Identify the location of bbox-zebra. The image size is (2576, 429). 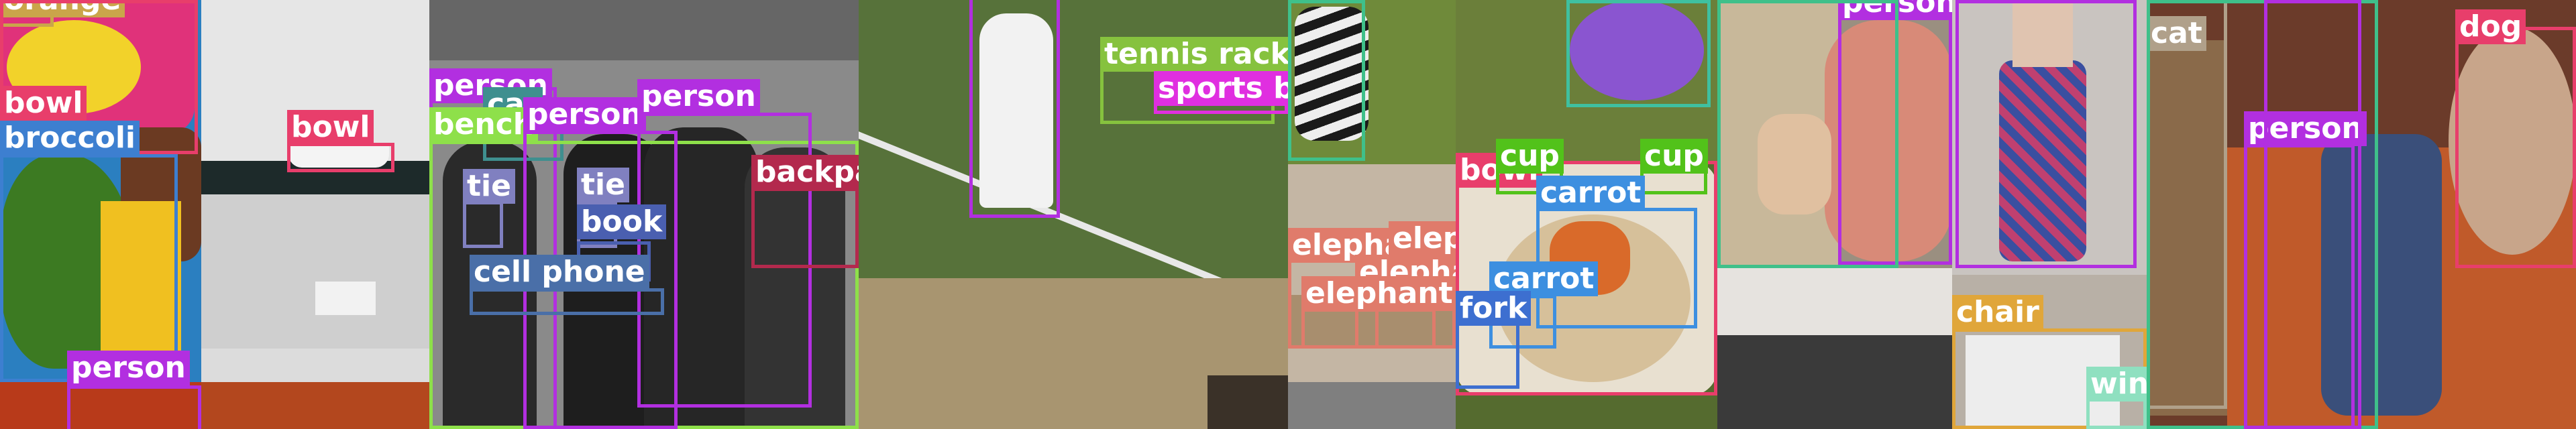
(1326, 80).